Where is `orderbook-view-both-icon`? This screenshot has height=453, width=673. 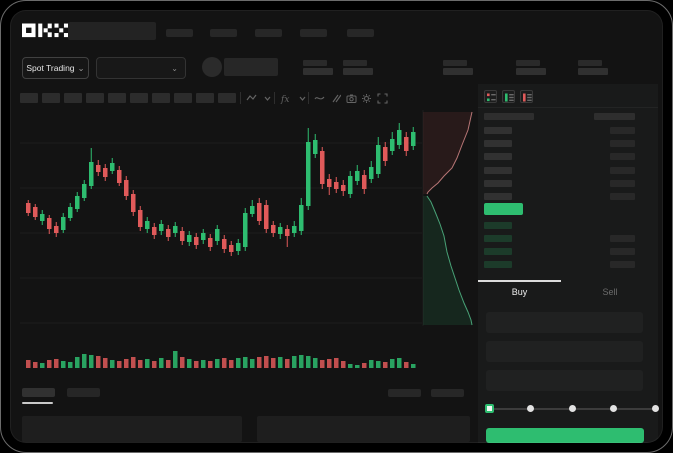
orderbook-view-both-icon is located at coordinates (490, 96).